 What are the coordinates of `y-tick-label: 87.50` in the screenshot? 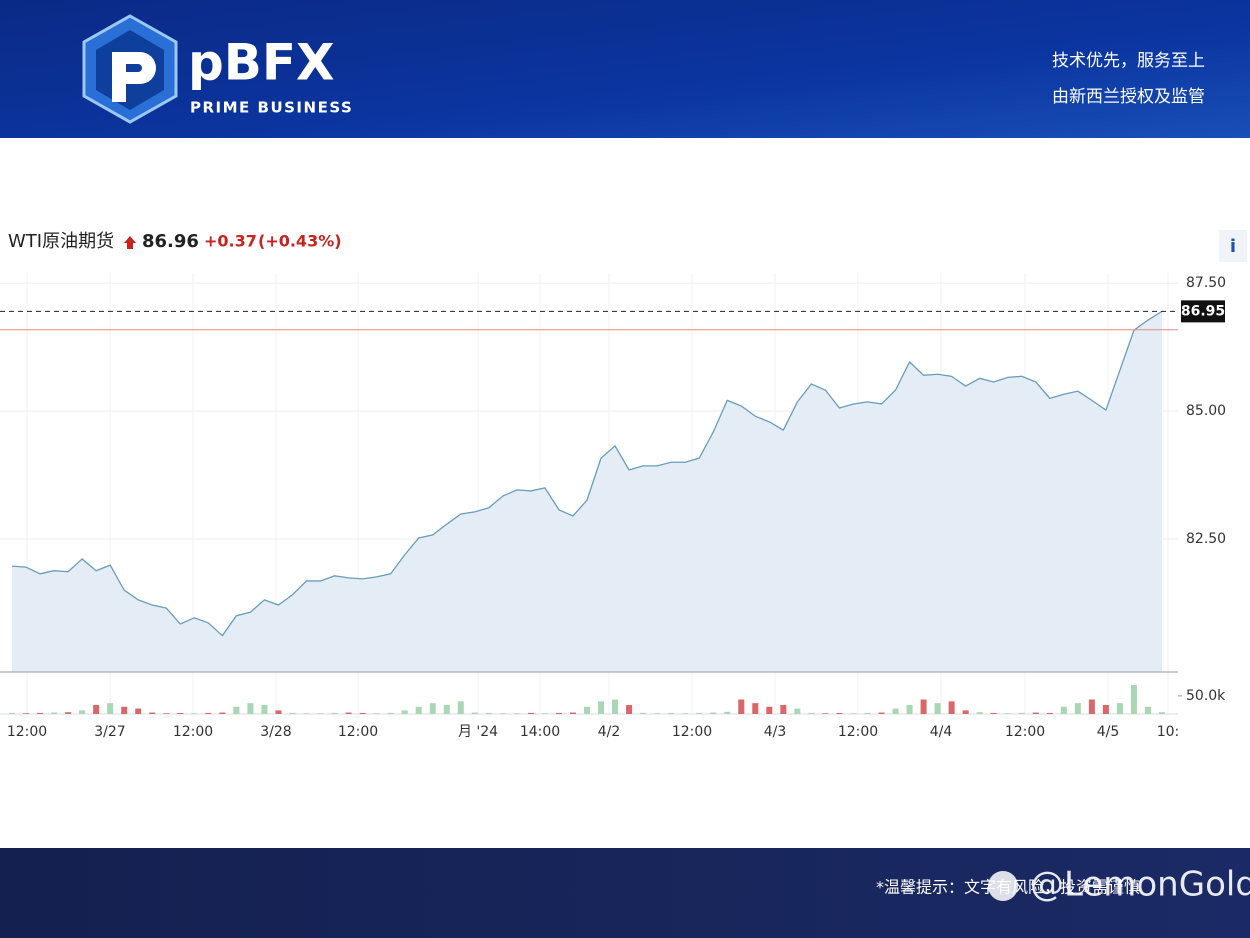 It's located at (1206, 283).